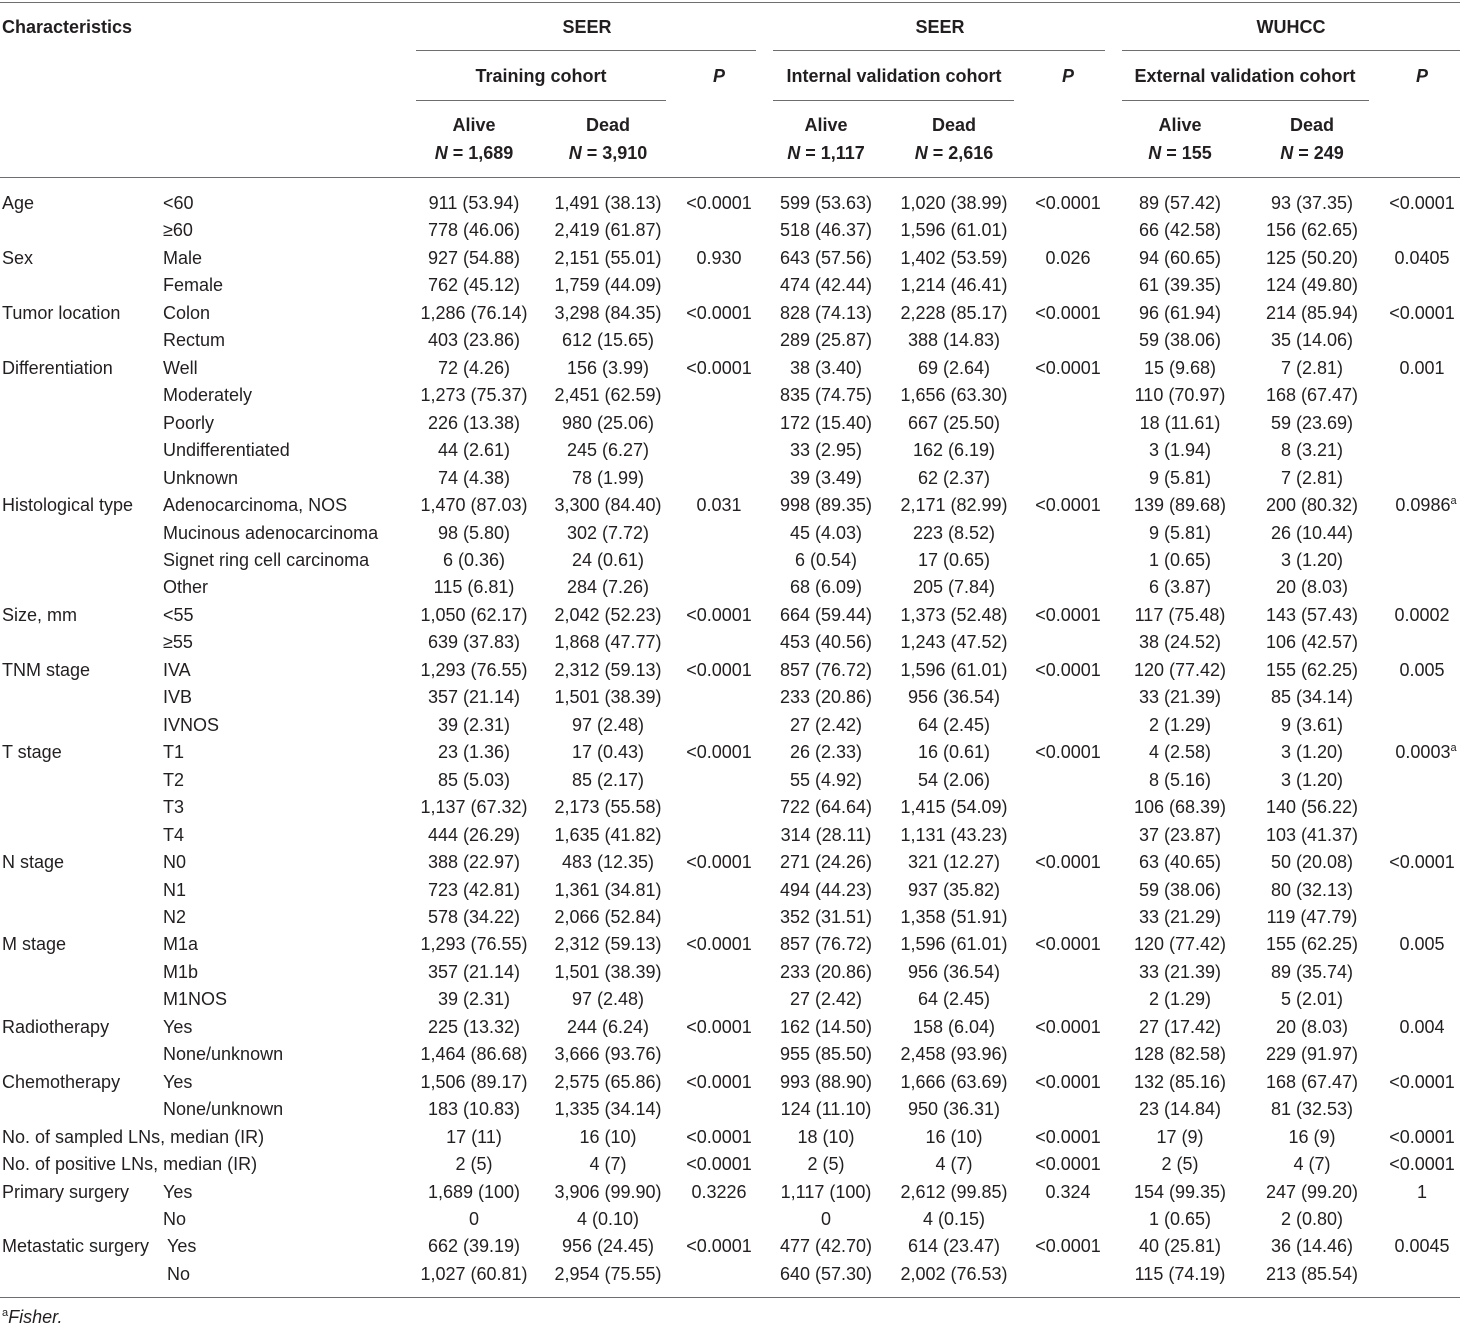  Describe the element at coordinates (474, 395) in the screenshot. I see `cell: 1,273 (75.37)` at that location.